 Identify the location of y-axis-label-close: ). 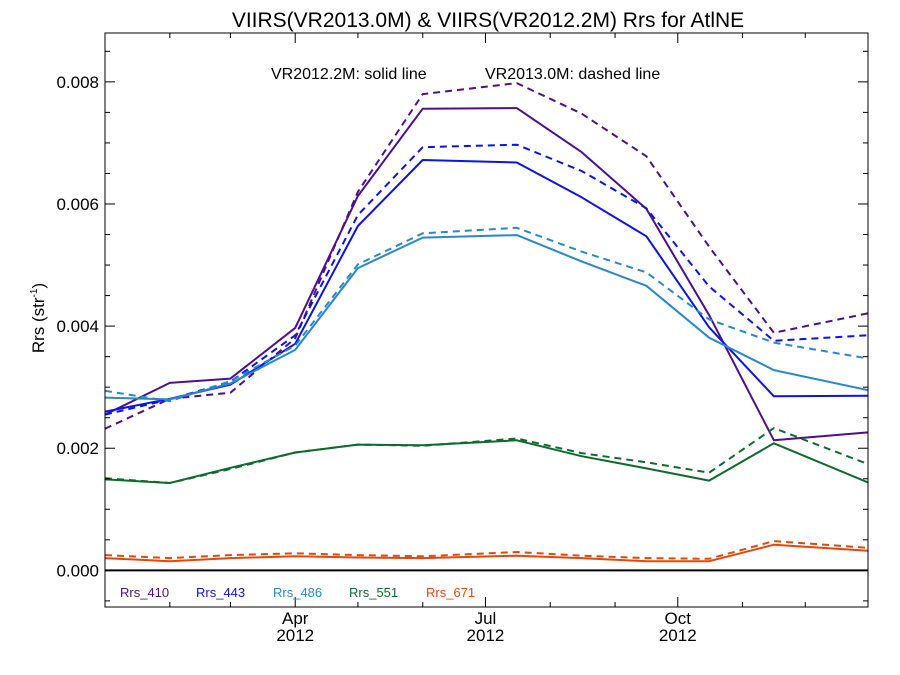
(38, 286).